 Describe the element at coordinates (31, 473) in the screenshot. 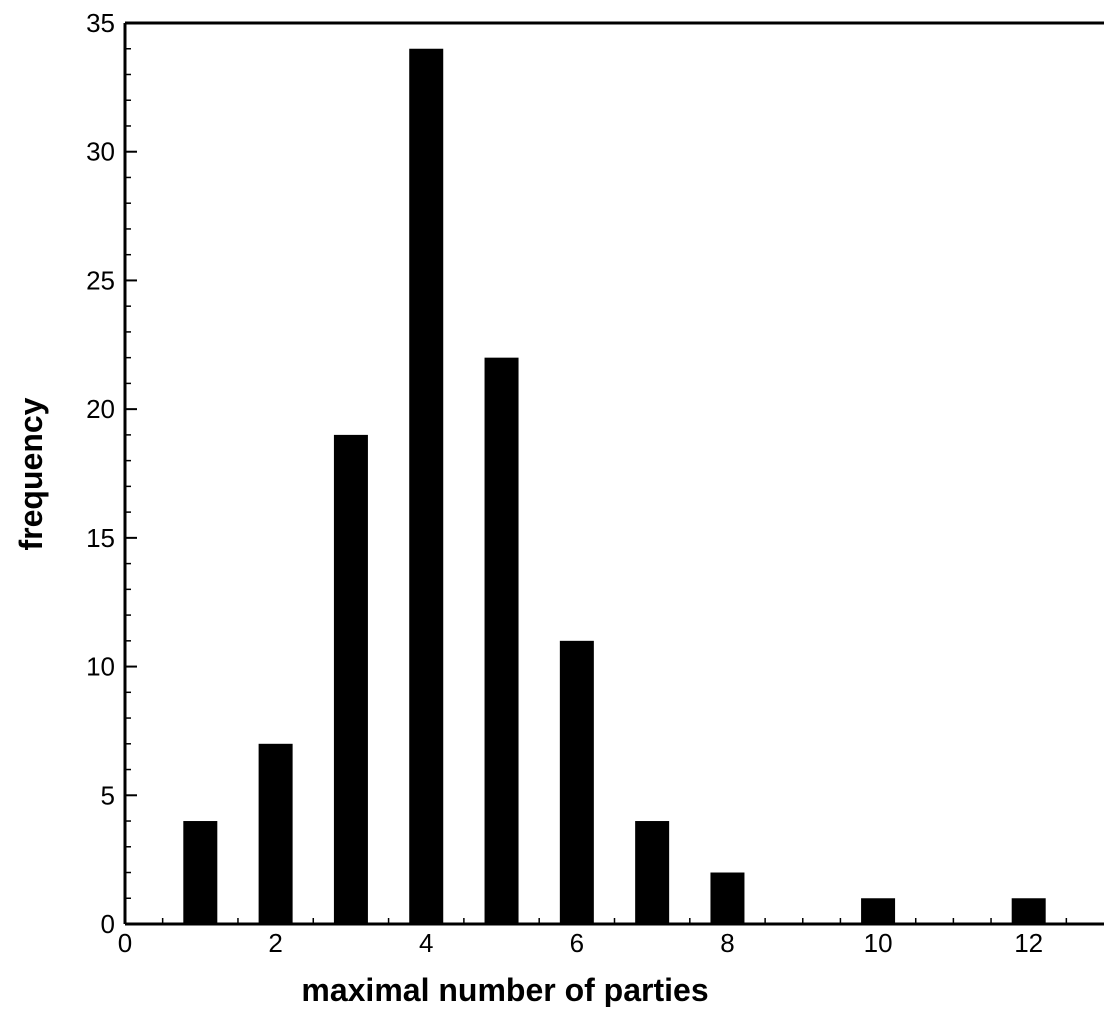

I see `y-axis-title: frequency` at that location.